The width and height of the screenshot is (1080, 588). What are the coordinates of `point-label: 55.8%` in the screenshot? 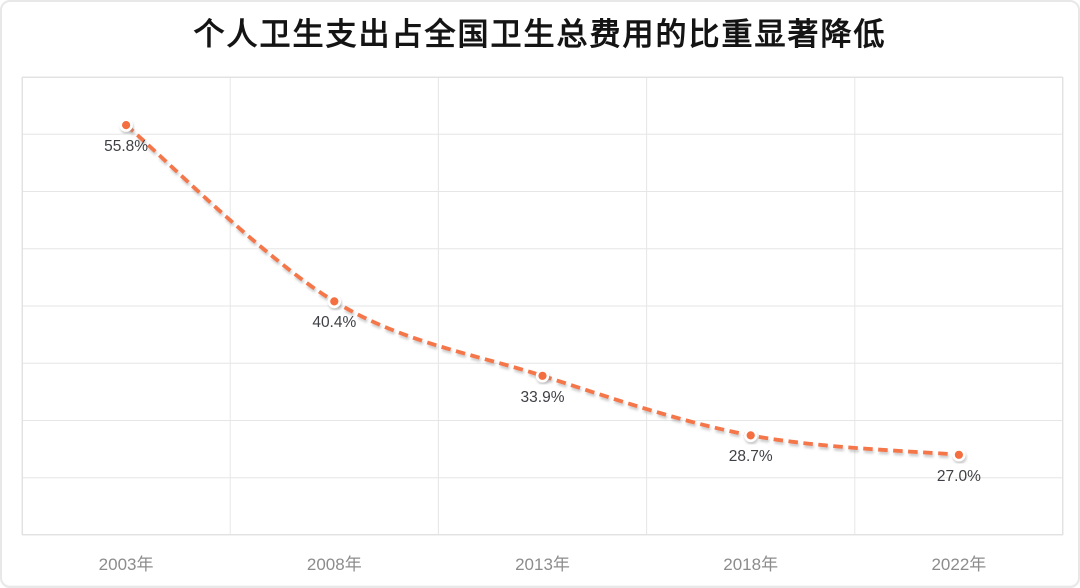 It's located at (126, 147).